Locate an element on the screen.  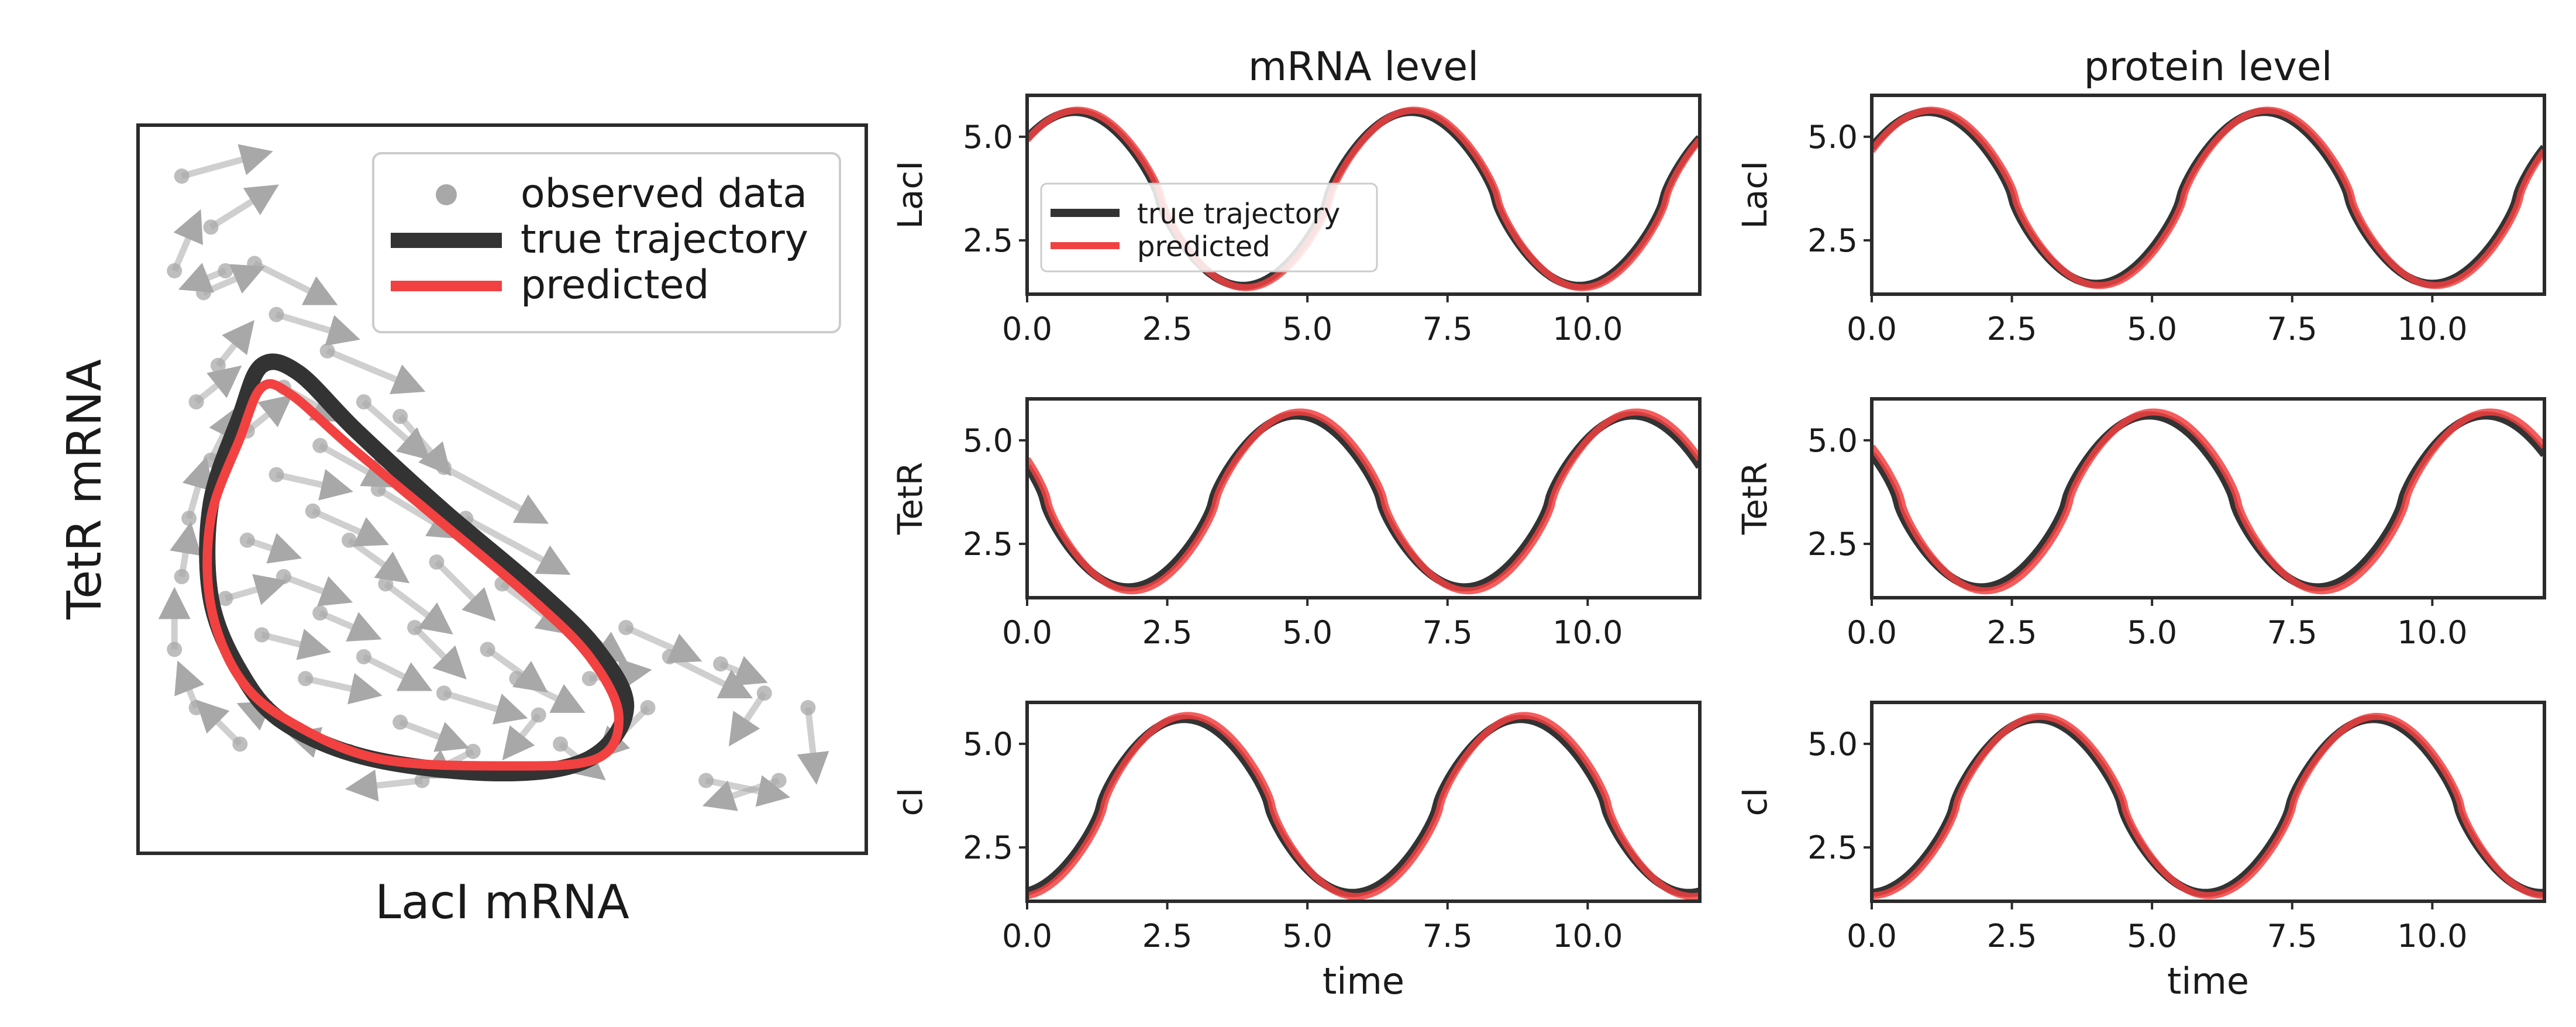
legend-observed-label: observed data is located at coordinates (664, 194).